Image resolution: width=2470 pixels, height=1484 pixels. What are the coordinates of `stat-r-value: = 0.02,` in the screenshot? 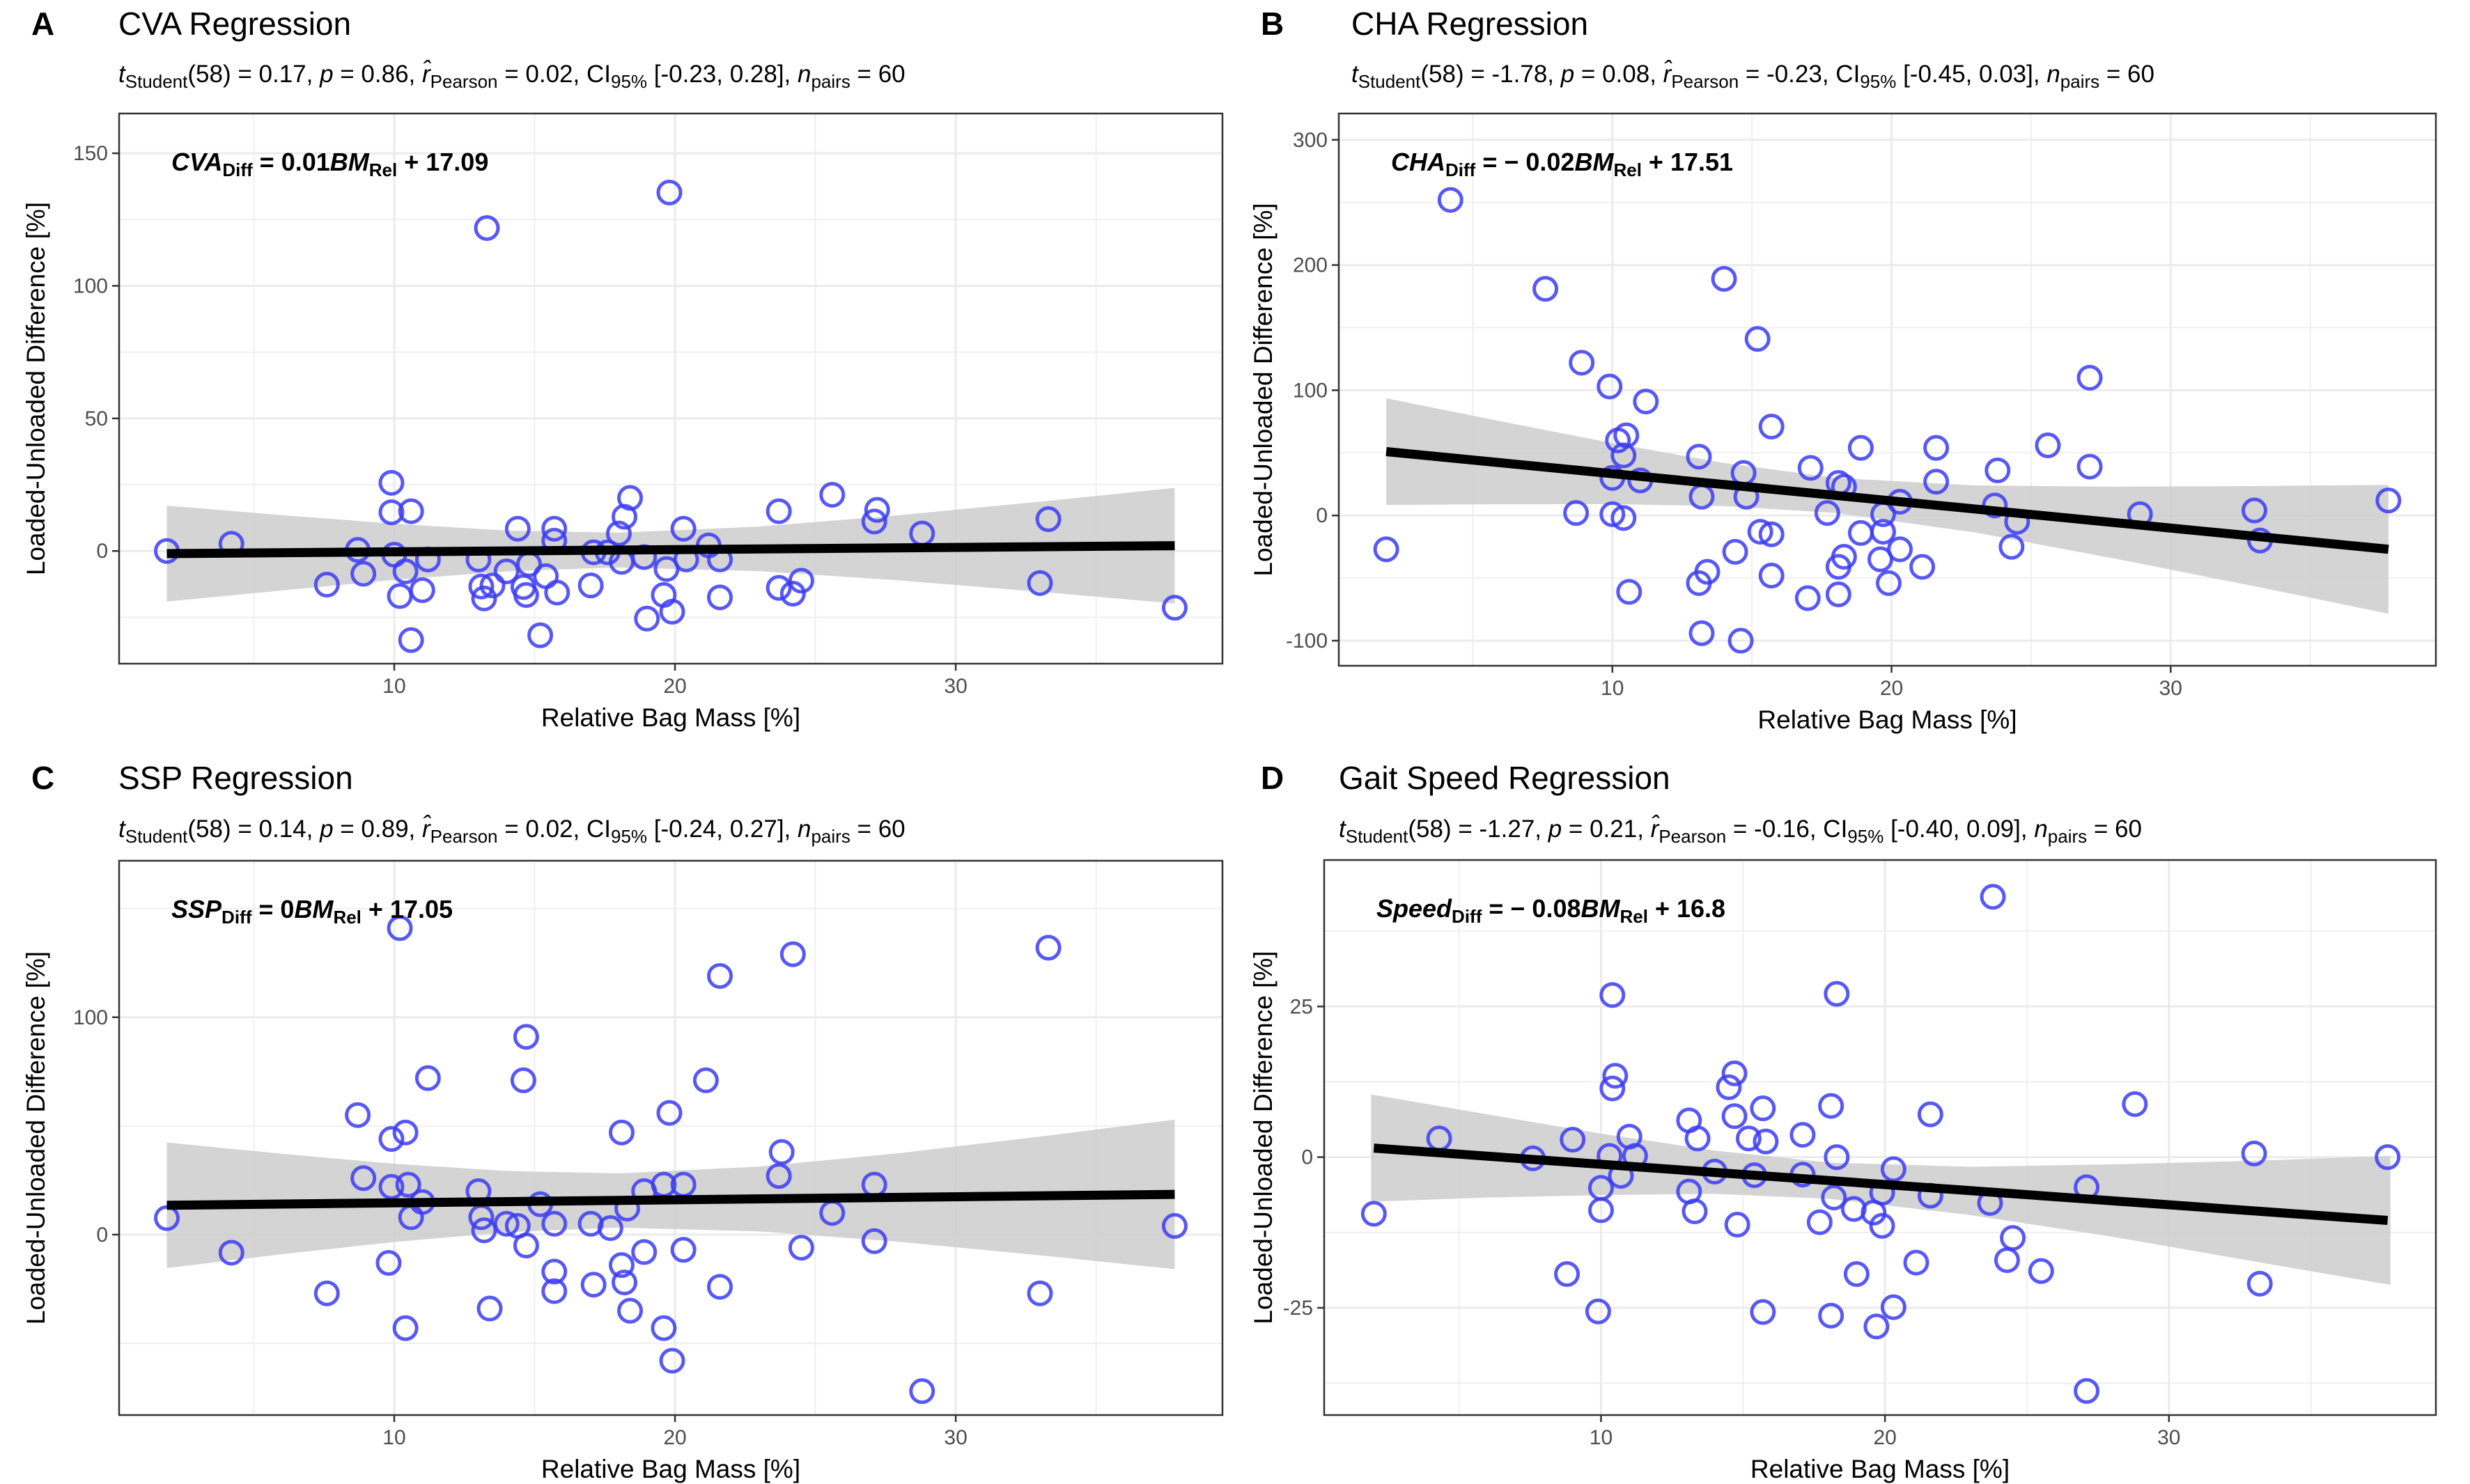 It's located at (542, 74).